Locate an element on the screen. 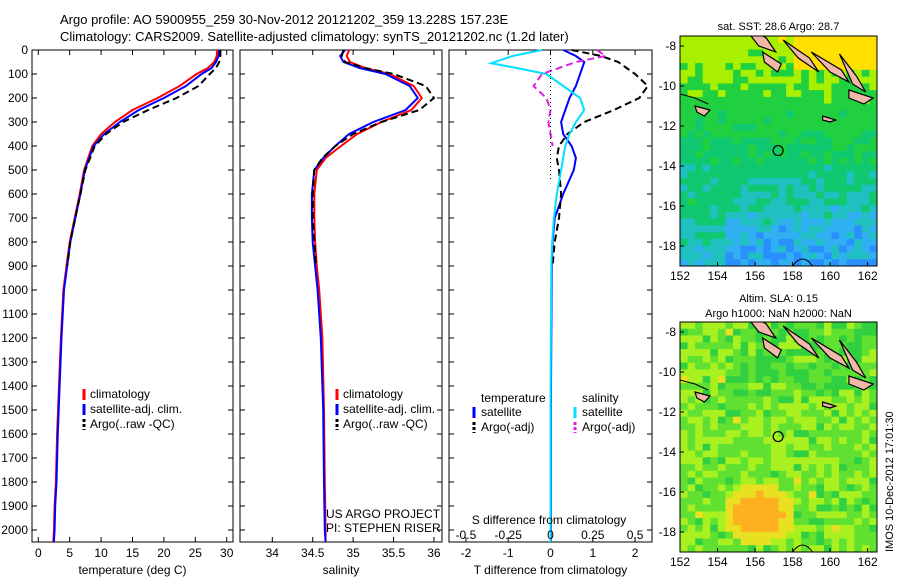 This screenshot has height=580, width=900. depth-tick-label: 0 is located at coordinates (24, 50).